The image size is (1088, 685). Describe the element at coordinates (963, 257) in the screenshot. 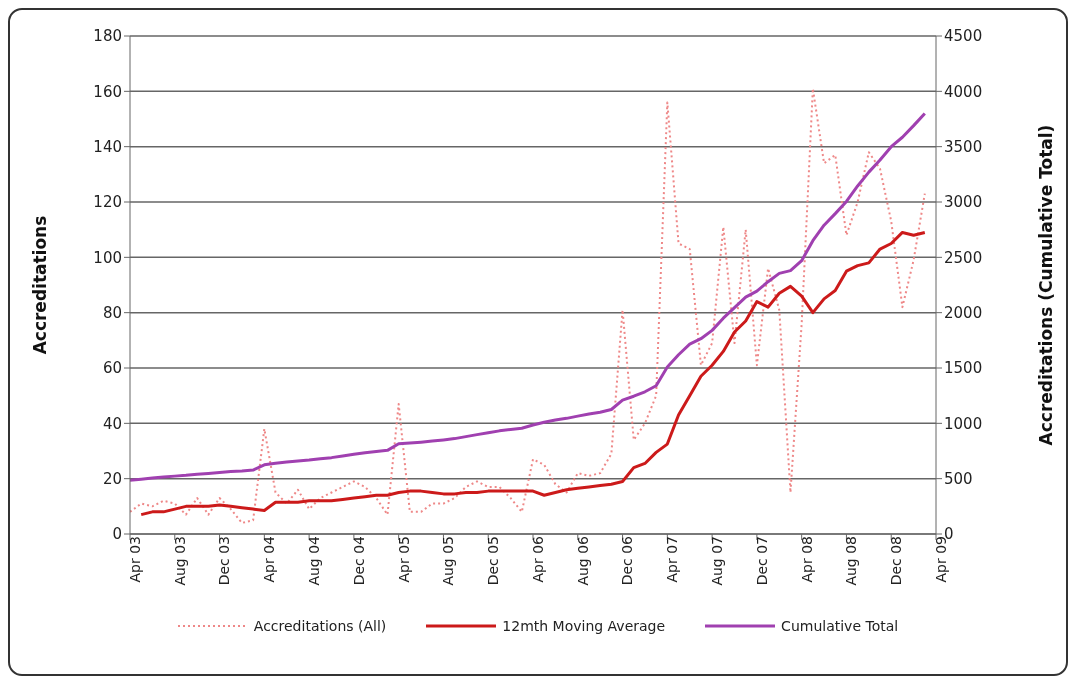

I see `y2-tick-label: 2500` at that location.